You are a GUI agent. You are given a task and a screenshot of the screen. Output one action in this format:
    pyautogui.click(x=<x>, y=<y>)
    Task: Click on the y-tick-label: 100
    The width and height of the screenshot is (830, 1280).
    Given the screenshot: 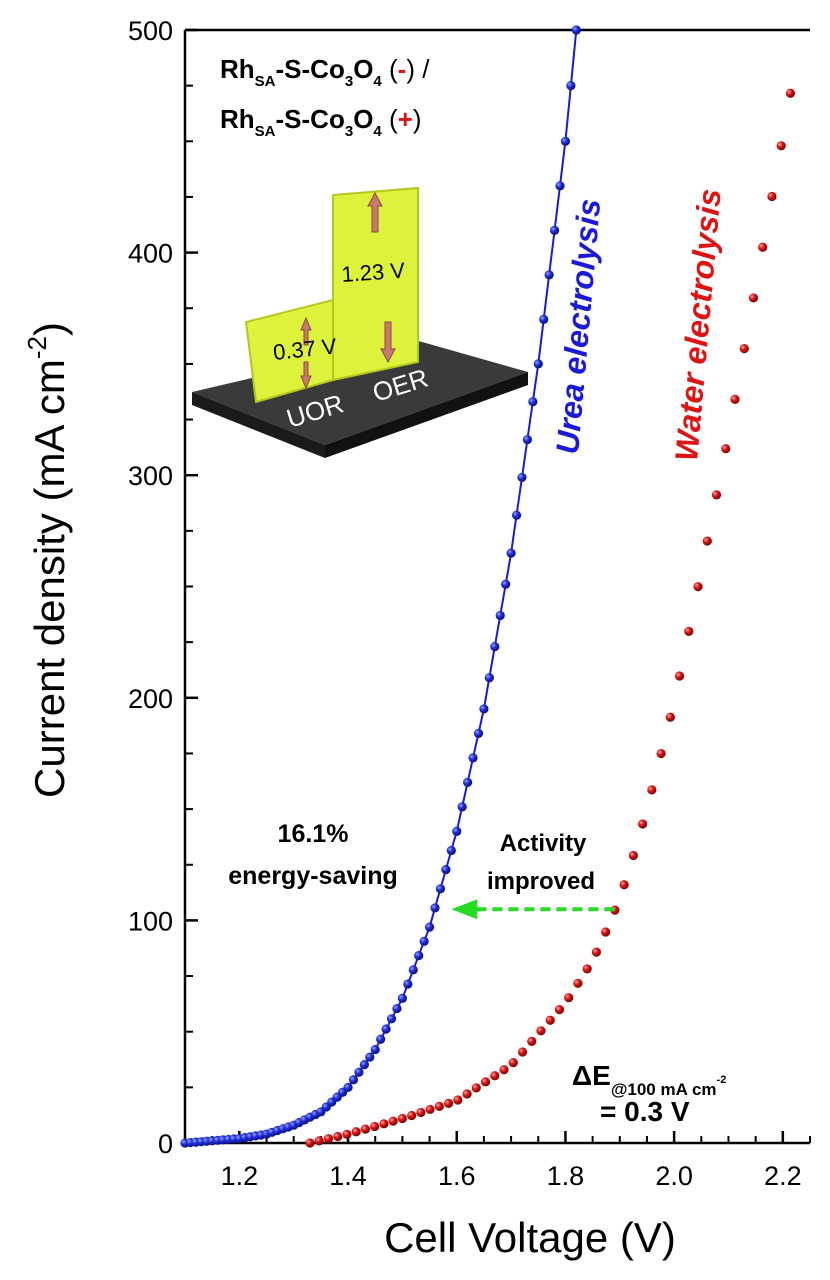 What is the action you would take?
    pyautogui.click(x=150, y=921)
    